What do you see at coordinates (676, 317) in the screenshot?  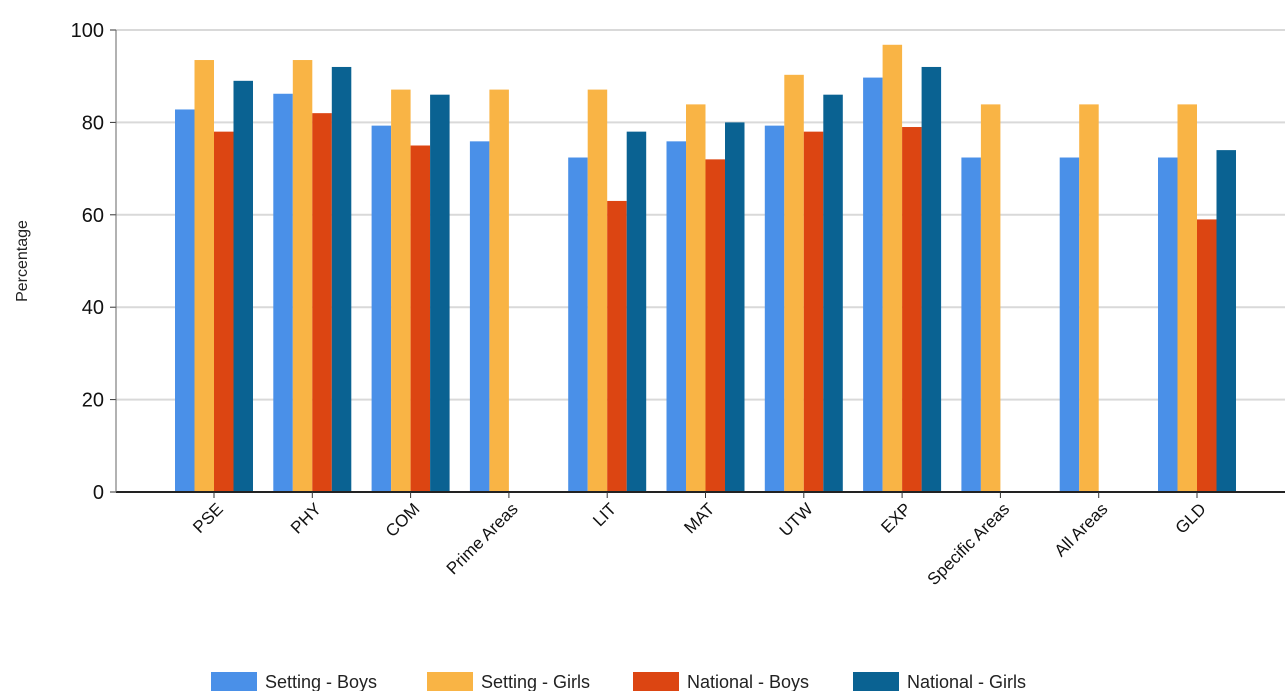 I see `bar-setting-boys-mat` at bounding box center [676, 317].